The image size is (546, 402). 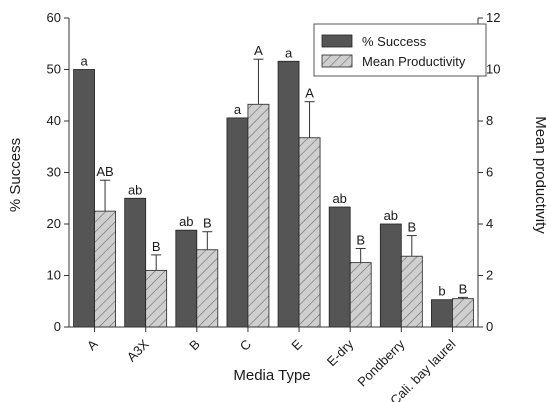 What do you see at coordinates (493, 69) in the screenshot?
I see `y-tick-label-right: 10` at bounding box center [493, 69].